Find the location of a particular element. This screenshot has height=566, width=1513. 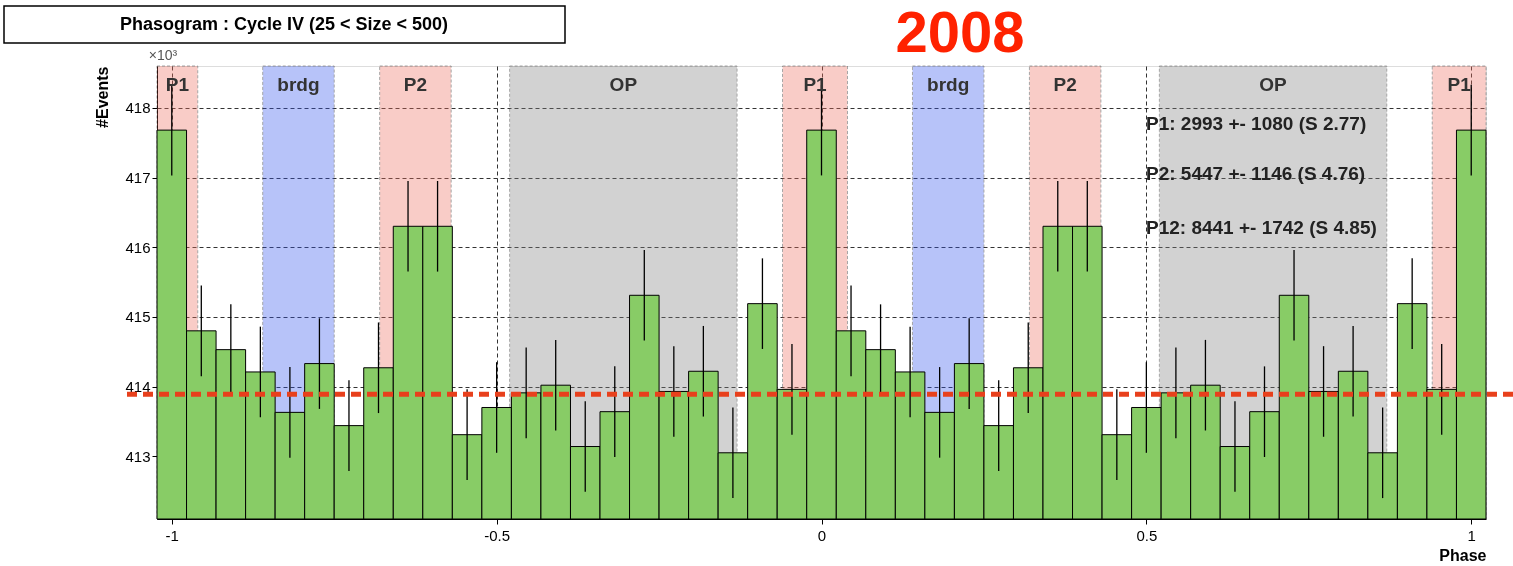

y-tick-label: 417 is located at coordinates (138, 178).